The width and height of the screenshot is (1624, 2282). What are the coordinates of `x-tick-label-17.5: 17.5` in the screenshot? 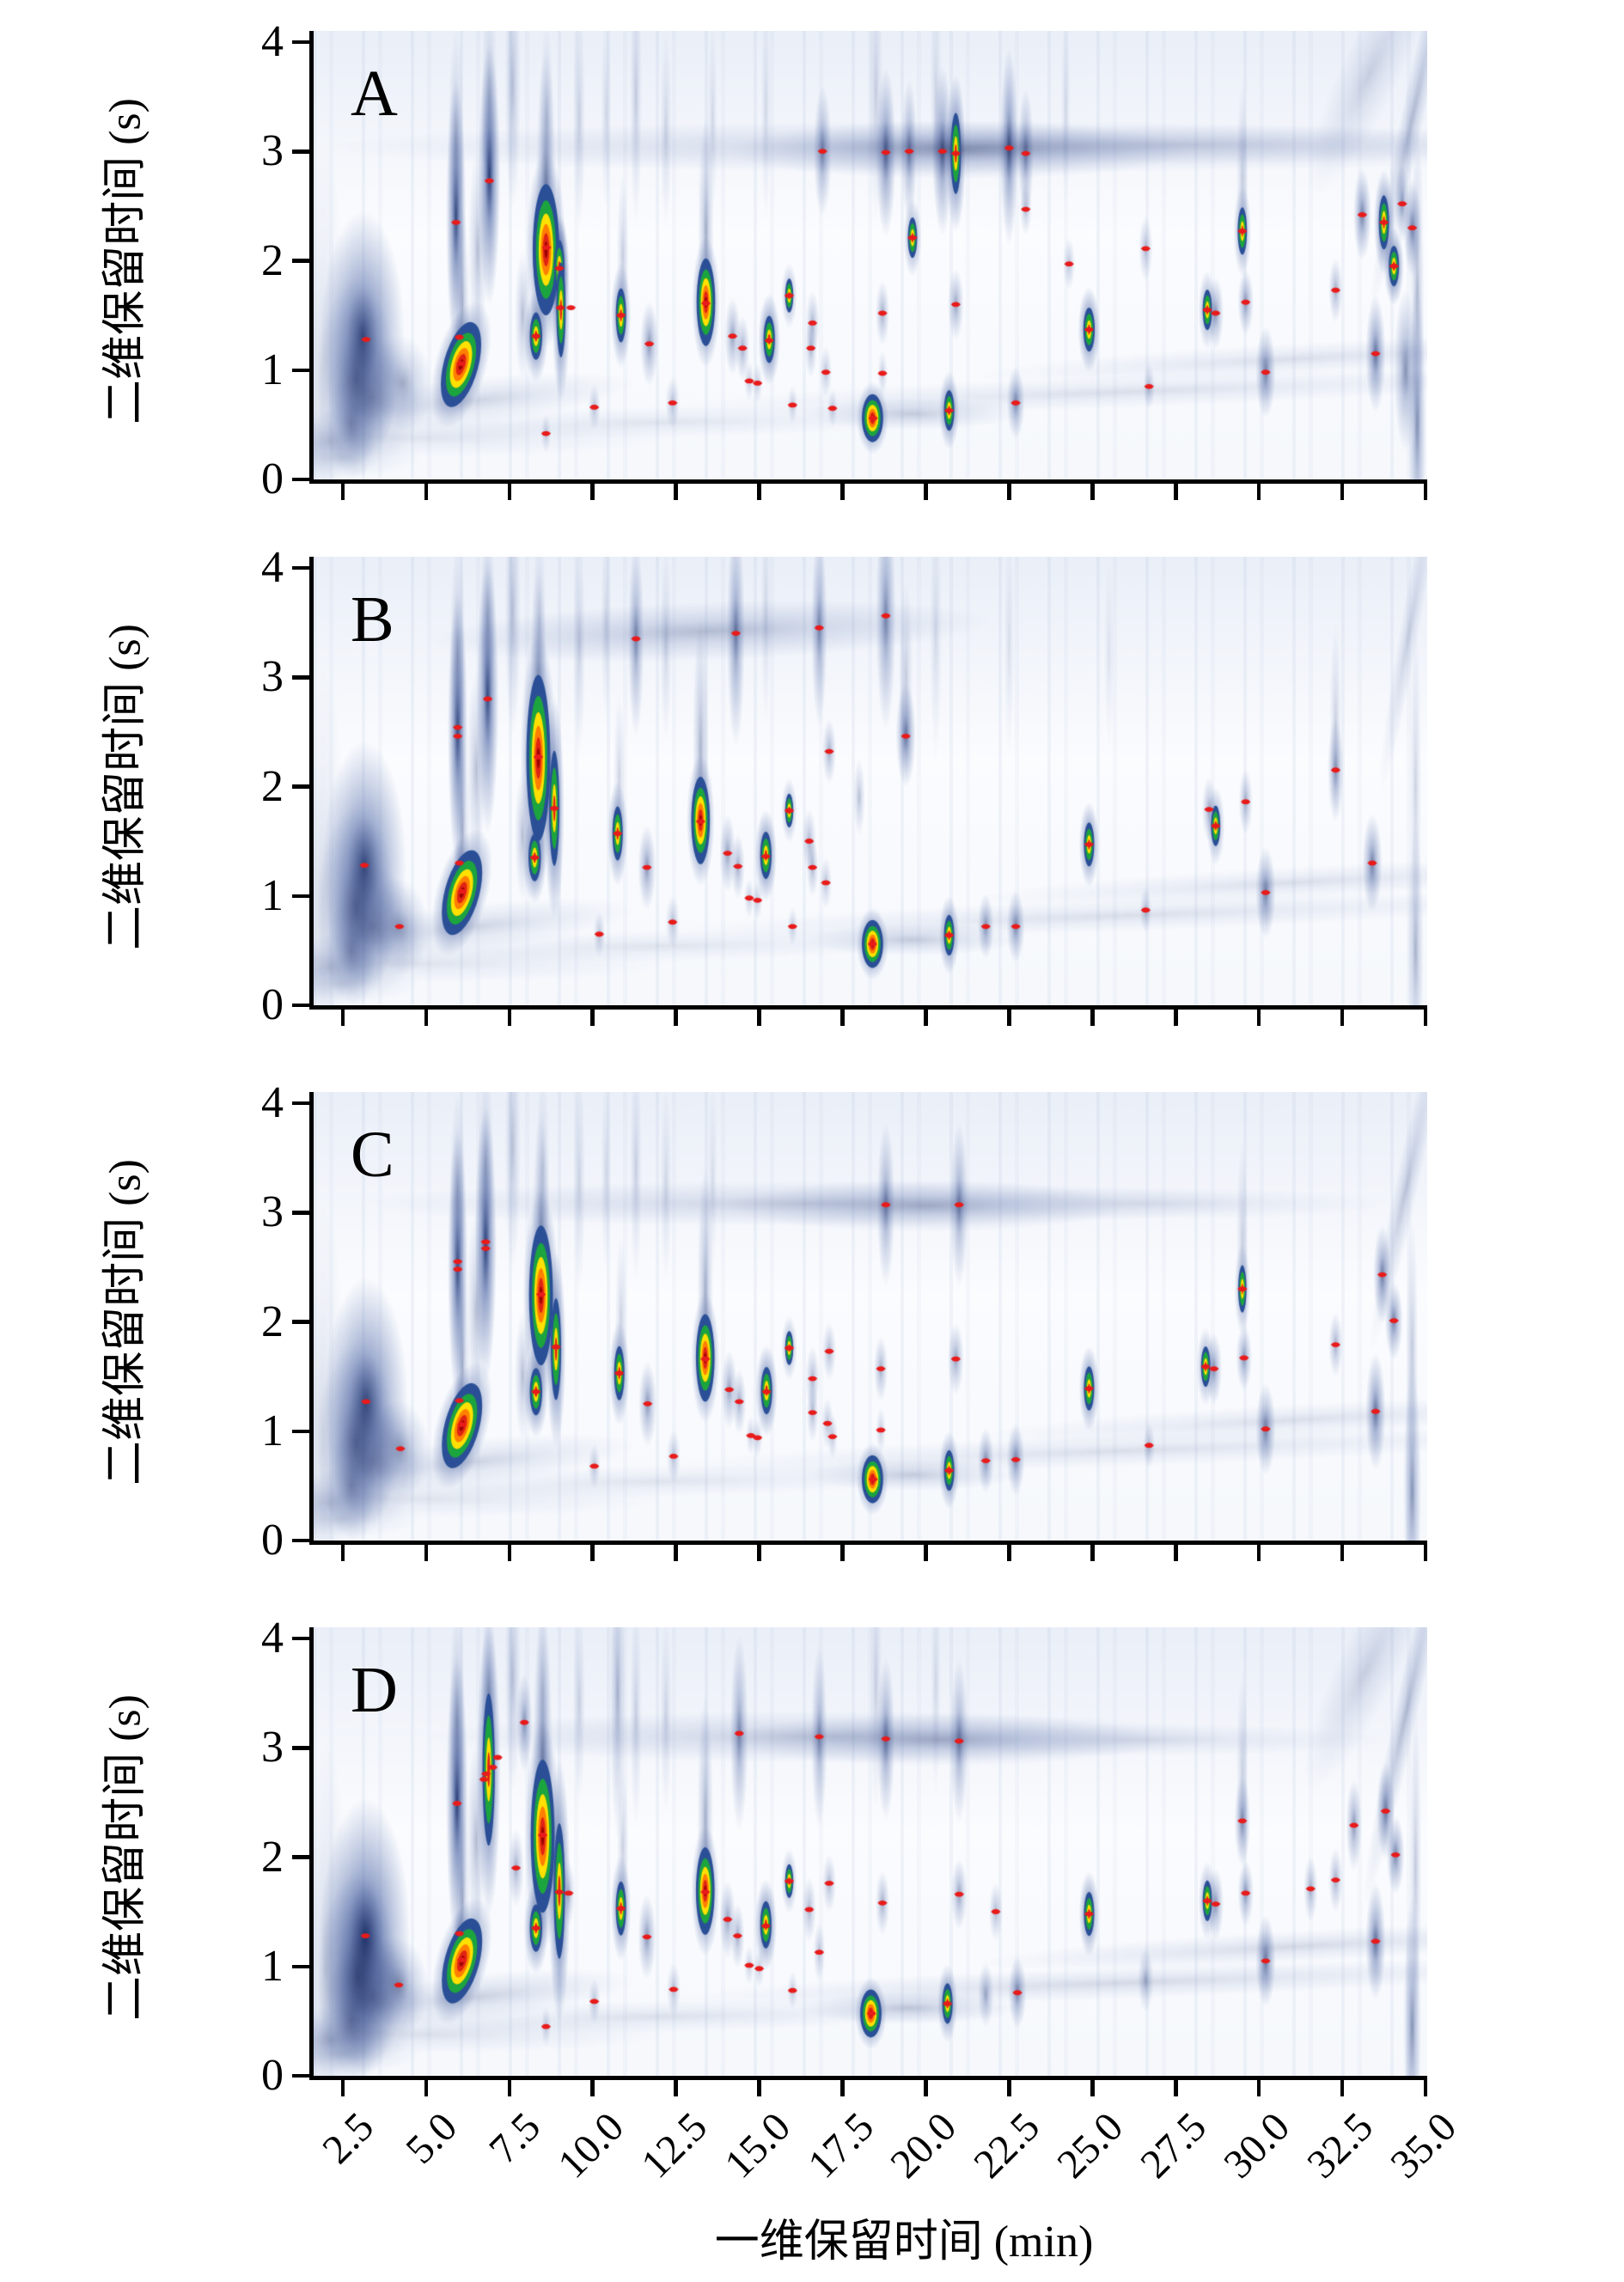 It's located at (840, 2145).